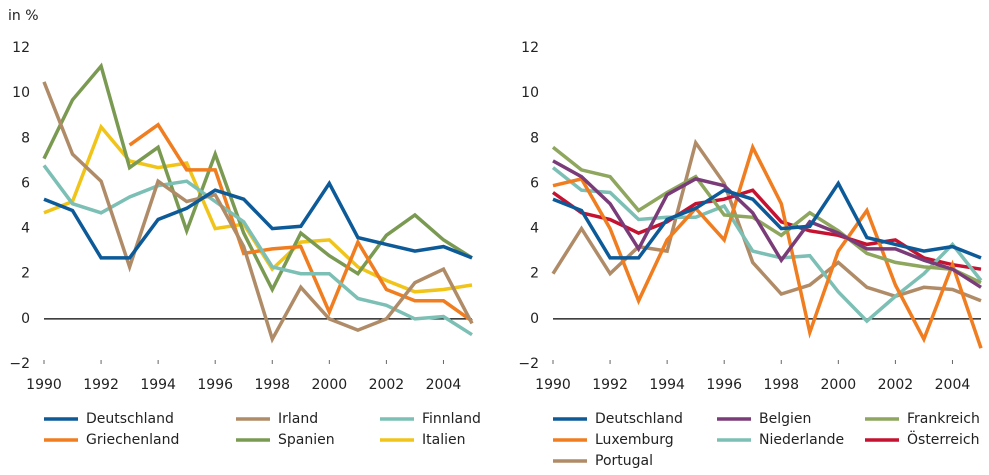  I want to click on y-axis-label: in %, so click(23, 16).